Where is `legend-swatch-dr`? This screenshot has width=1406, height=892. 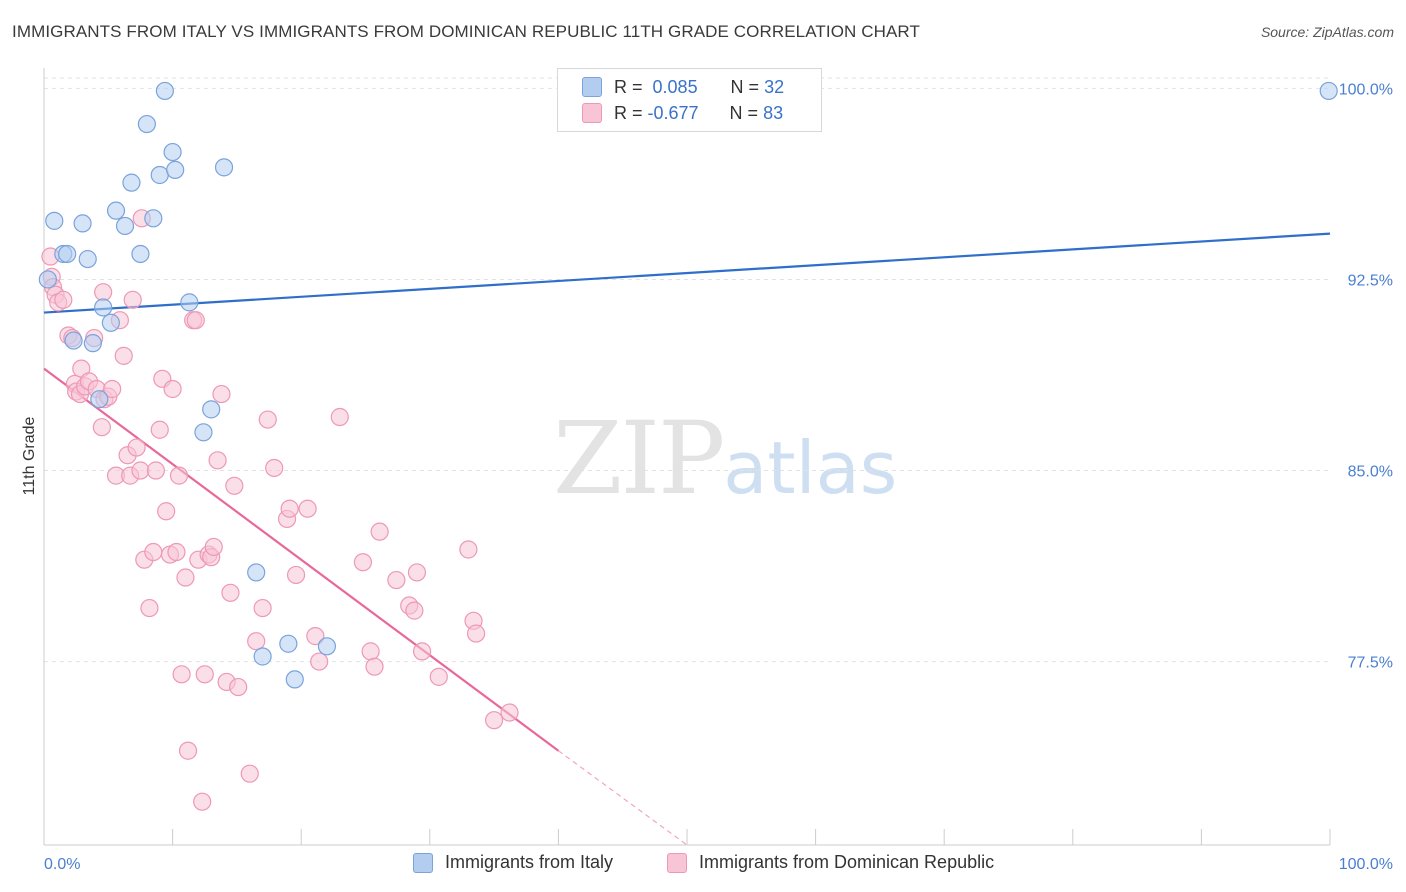
legend-swatch-dr is located at coordinates (677, 862).